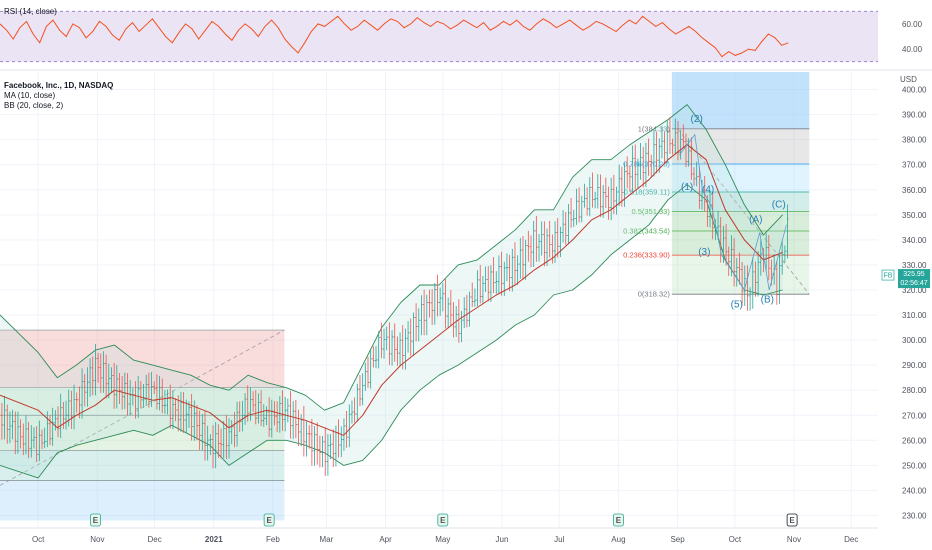 Image resolution: width=932 pixels, height=550 pixels. I want to click on rsi-title: RSI (14, close), so click(30, 11).